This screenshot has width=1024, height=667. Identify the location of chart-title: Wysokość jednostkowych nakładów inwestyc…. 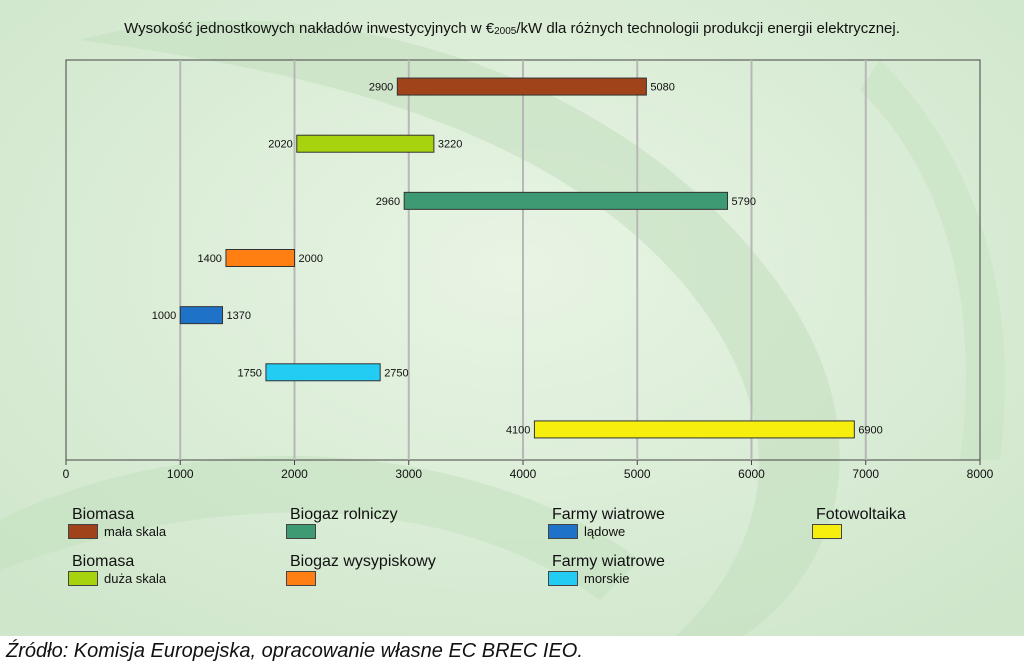
(512, 28).